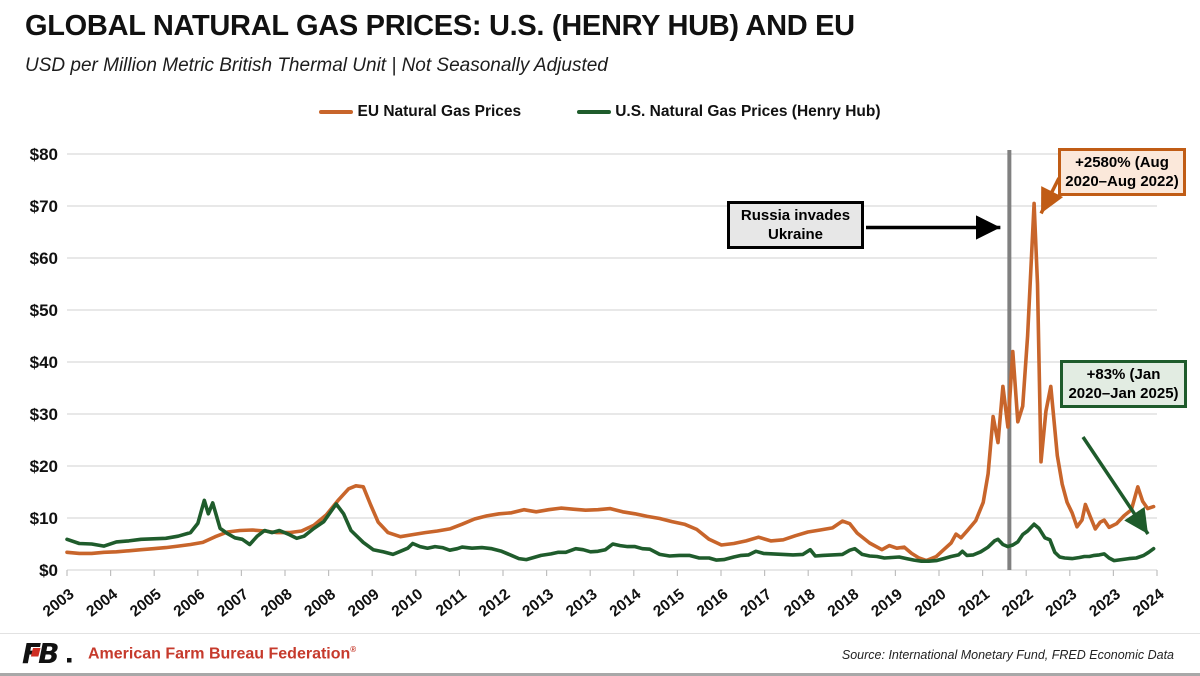  What do you see at coordinates (1149, 603) in the screenshot?
I see `svg-text: 2024` at bounding box center [1149, 603].